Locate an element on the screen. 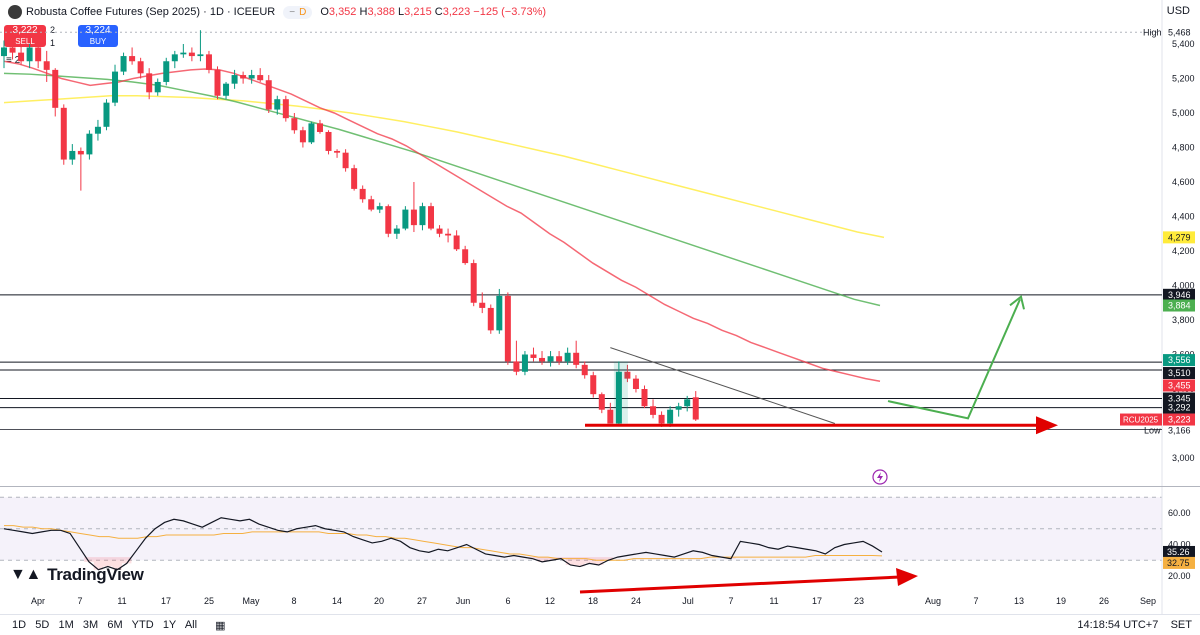  session-label: SET is located at coordinates (1181, 625).